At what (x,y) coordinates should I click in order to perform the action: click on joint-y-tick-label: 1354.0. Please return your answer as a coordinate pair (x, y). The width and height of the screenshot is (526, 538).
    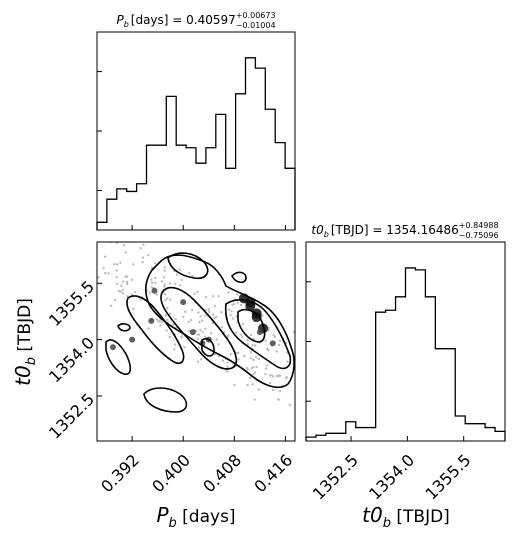
    Looking at the image, I should click on (71, 359).